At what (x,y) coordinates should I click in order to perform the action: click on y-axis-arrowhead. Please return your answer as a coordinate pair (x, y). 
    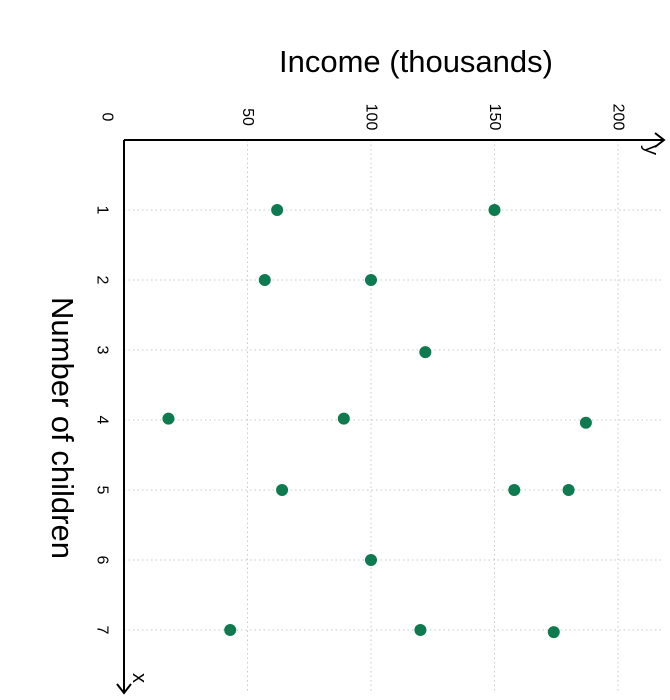
    Looking at the image, I should click on (660, 140).